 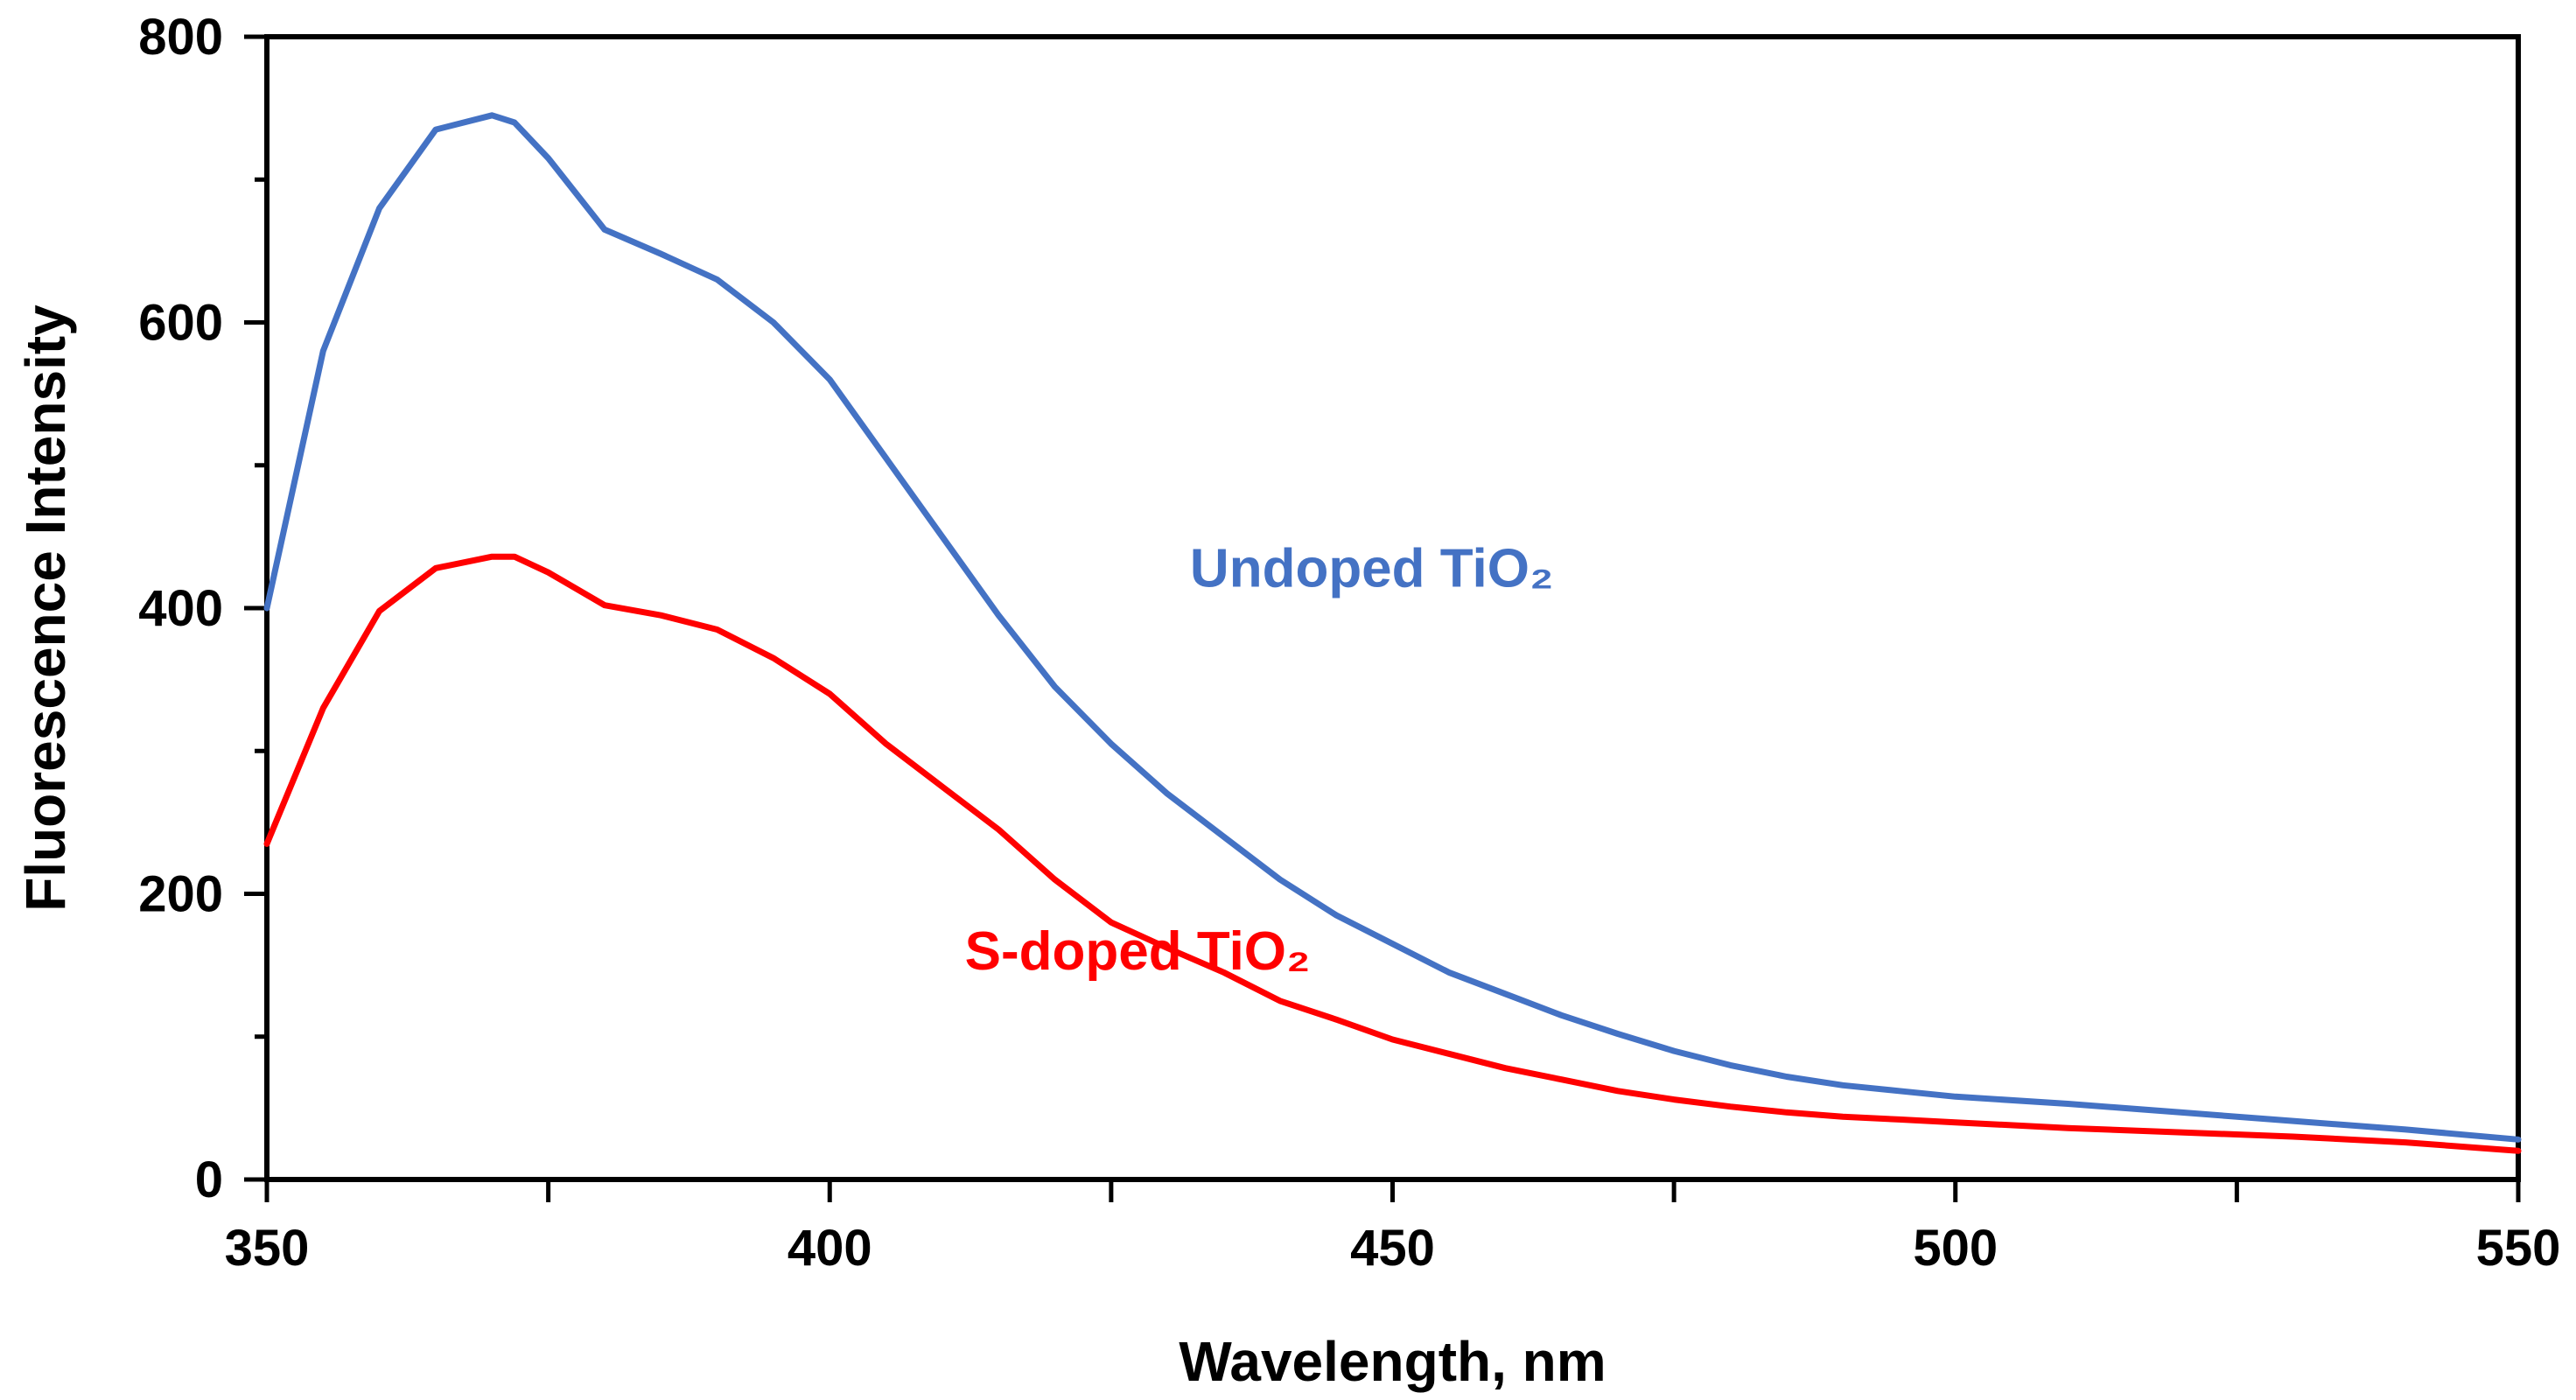 I want to click on series-label-0: Undoped TiO₂, so click(x=1372, y=569).